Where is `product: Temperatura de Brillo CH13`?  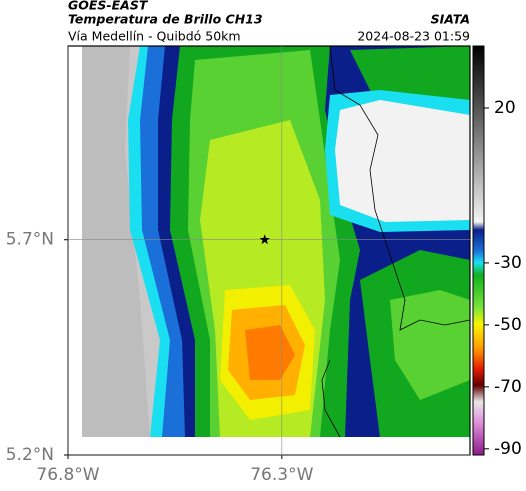 product: Temperatura de Brillo CH13 is located at coordinates (165, 19).